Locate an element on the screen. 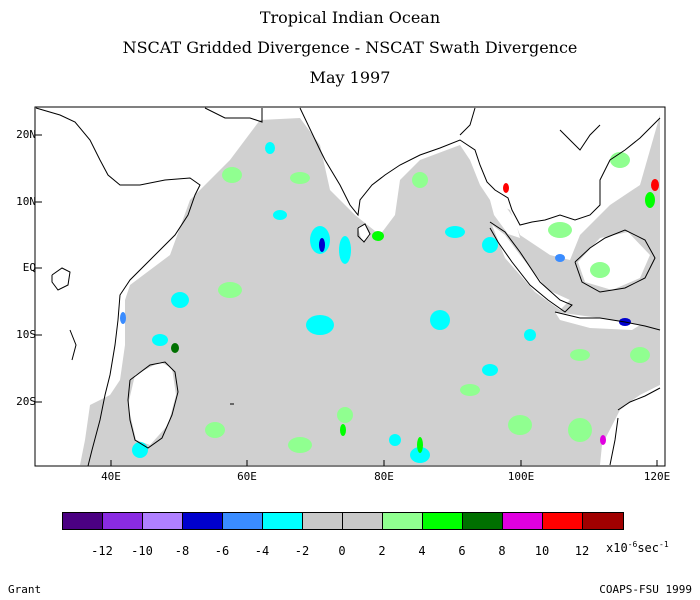 The image size is (700, 600). x-label-40e: 40E is located at coordinates (111, 476).